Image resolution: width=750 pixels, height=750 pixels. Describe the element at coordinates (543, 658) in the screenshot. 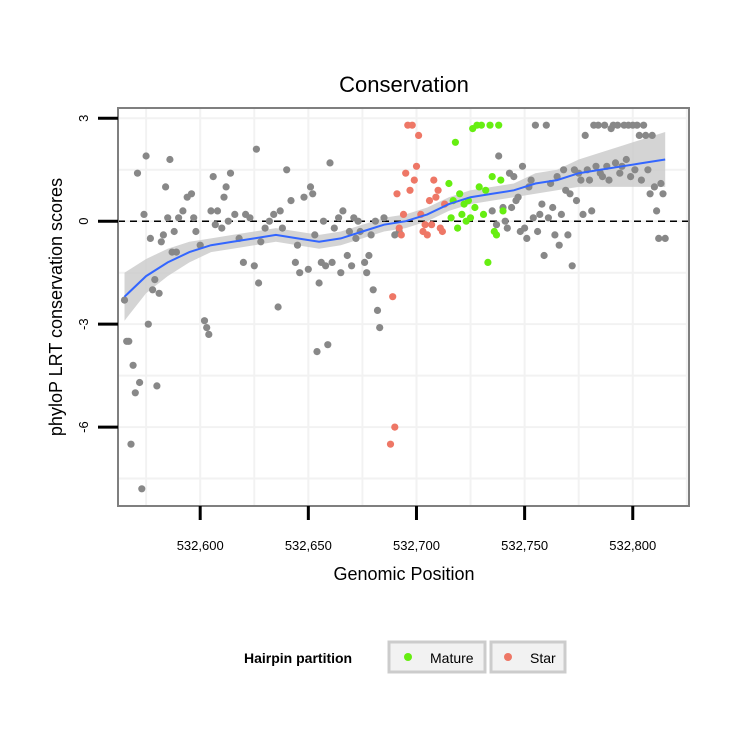

I see `legend-label-star: Star` at that location.